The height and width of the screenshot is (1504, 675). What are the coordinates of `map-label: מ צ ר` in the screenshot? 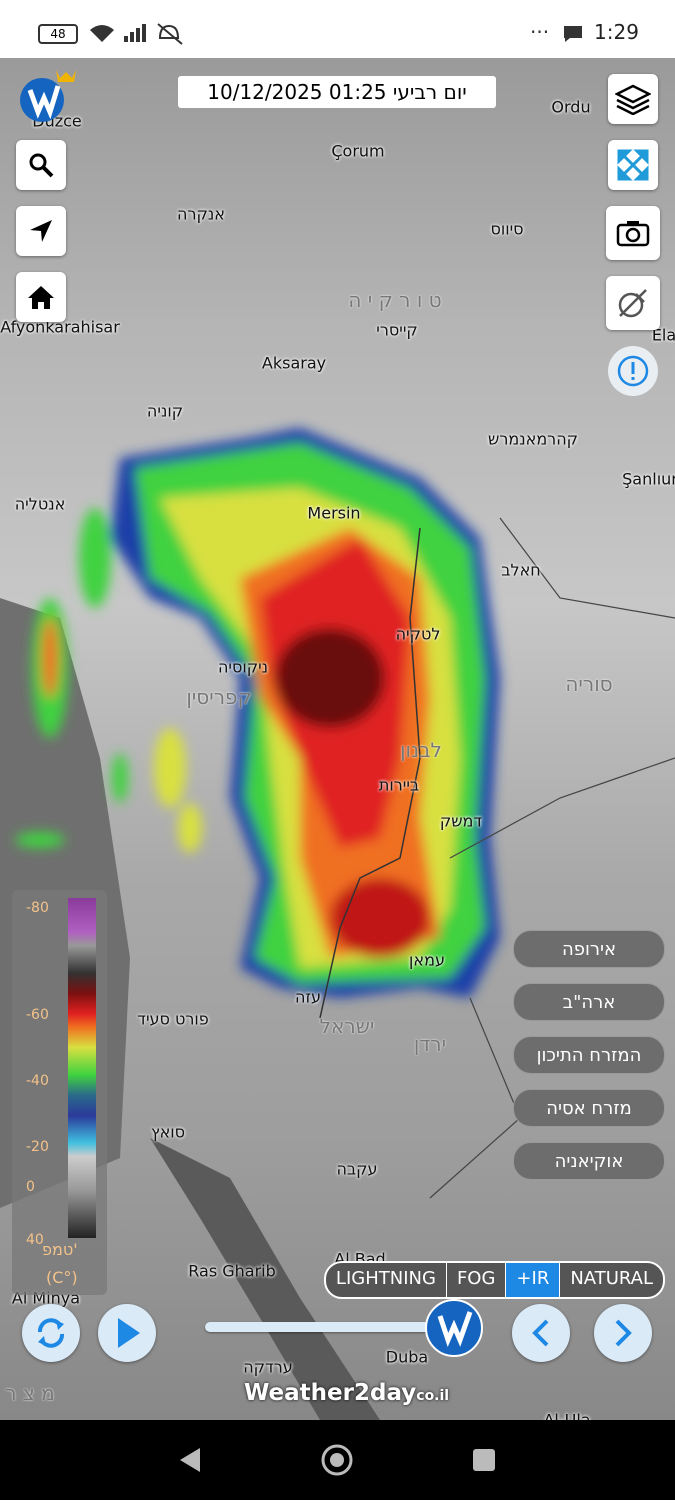 It's located at (30, 1393).